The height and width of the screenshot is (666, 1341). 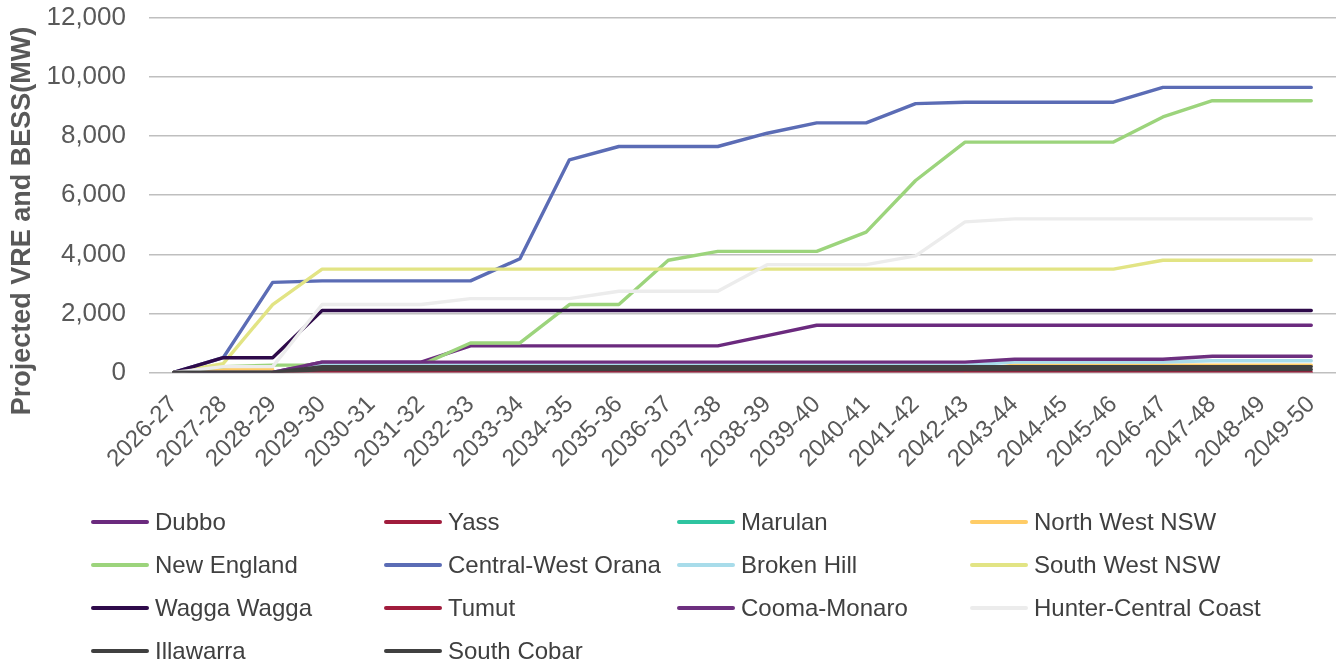 I want to click on legend-label: Hunter-Central Coast, so click(x=1147, y=607).